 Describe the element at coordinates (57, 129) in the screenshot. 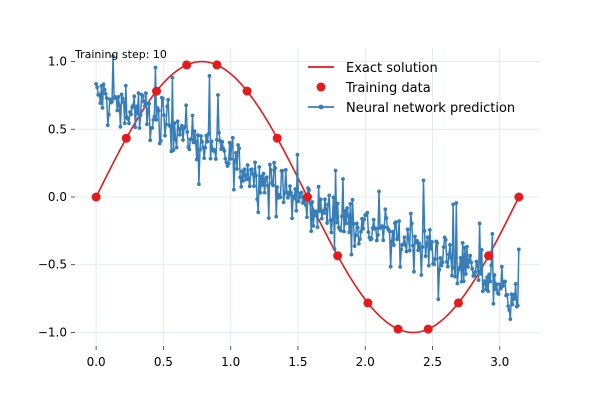

I see `y-tick-label: 0.5` at that location.